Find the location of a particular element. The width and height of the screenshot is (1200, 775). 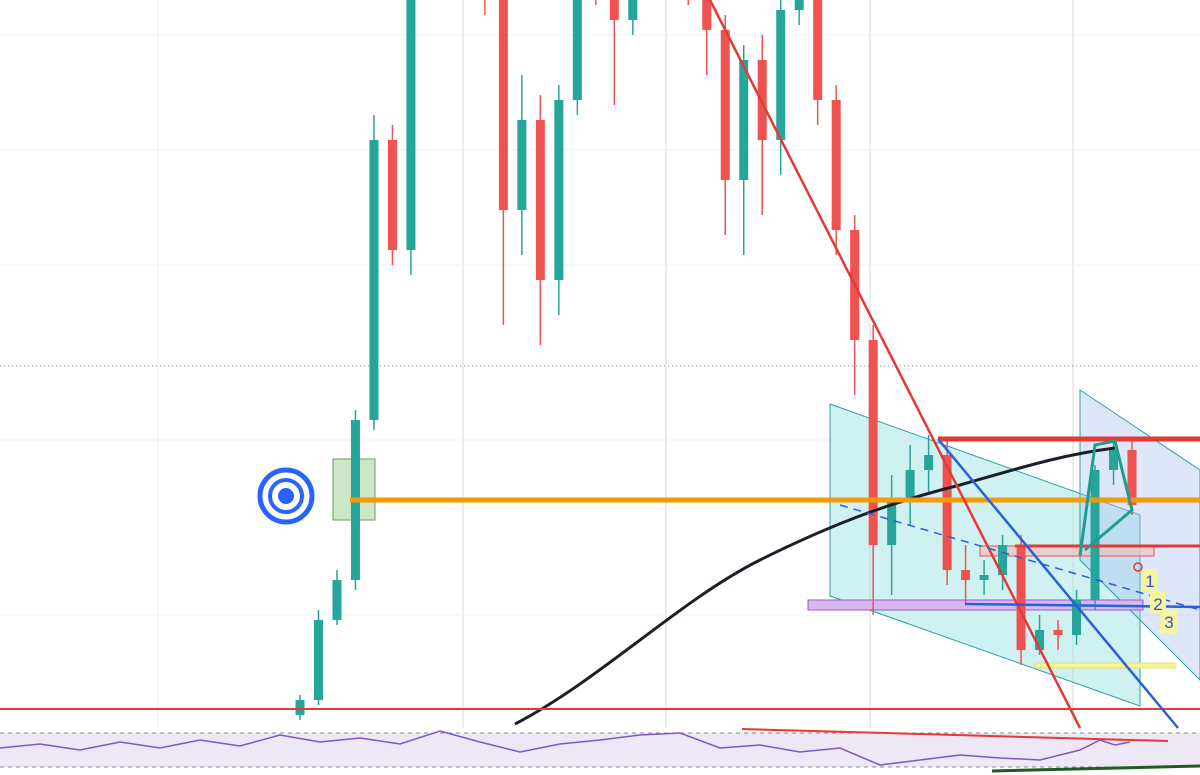

wave-label: 2 is located at coordinates (1157, 604).